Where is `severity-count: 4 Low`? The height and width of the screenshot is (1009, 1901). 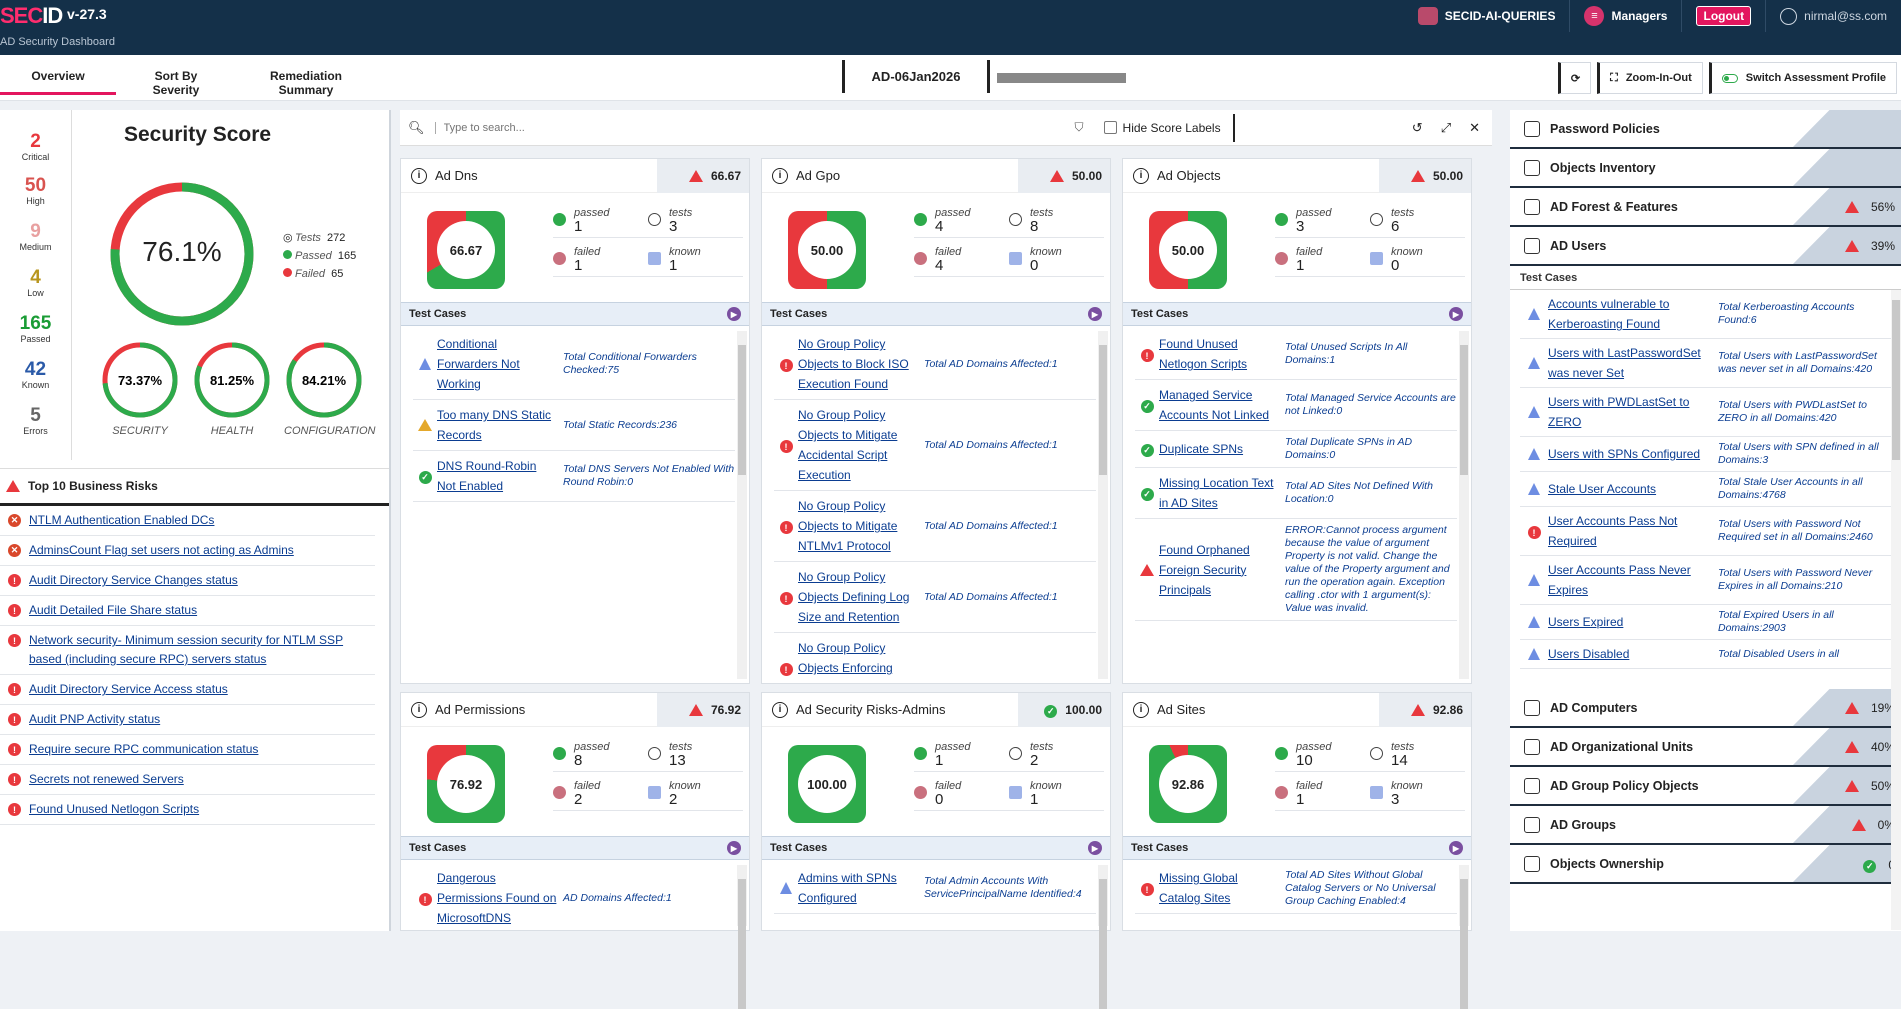
severity-count: 4 Low is located at coordinates (35, 283).